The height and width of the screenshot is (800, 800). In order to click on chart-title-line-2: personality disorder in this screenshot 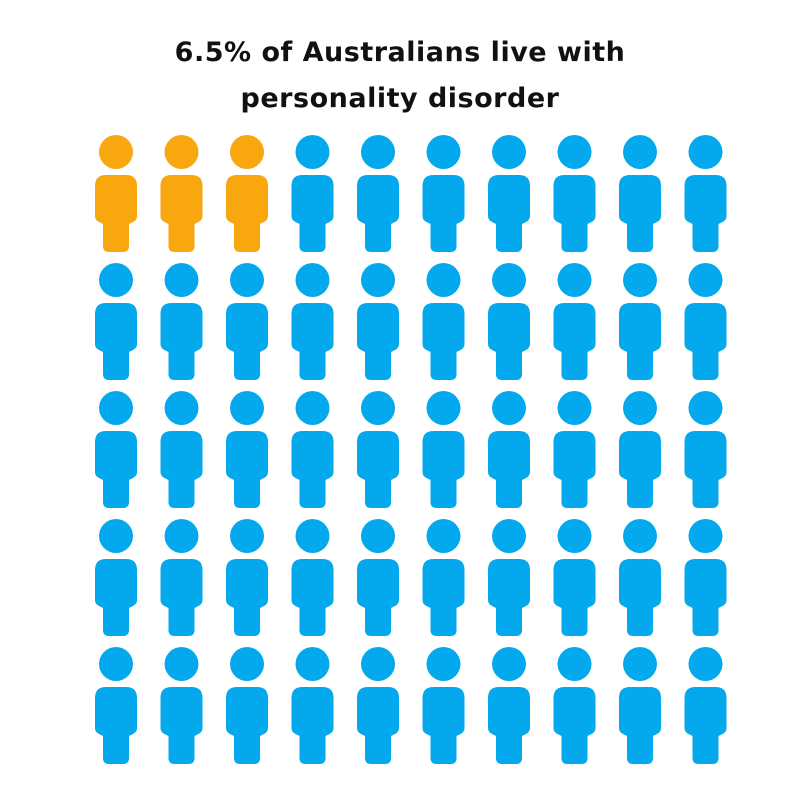, I will do `click(400, 98)`.